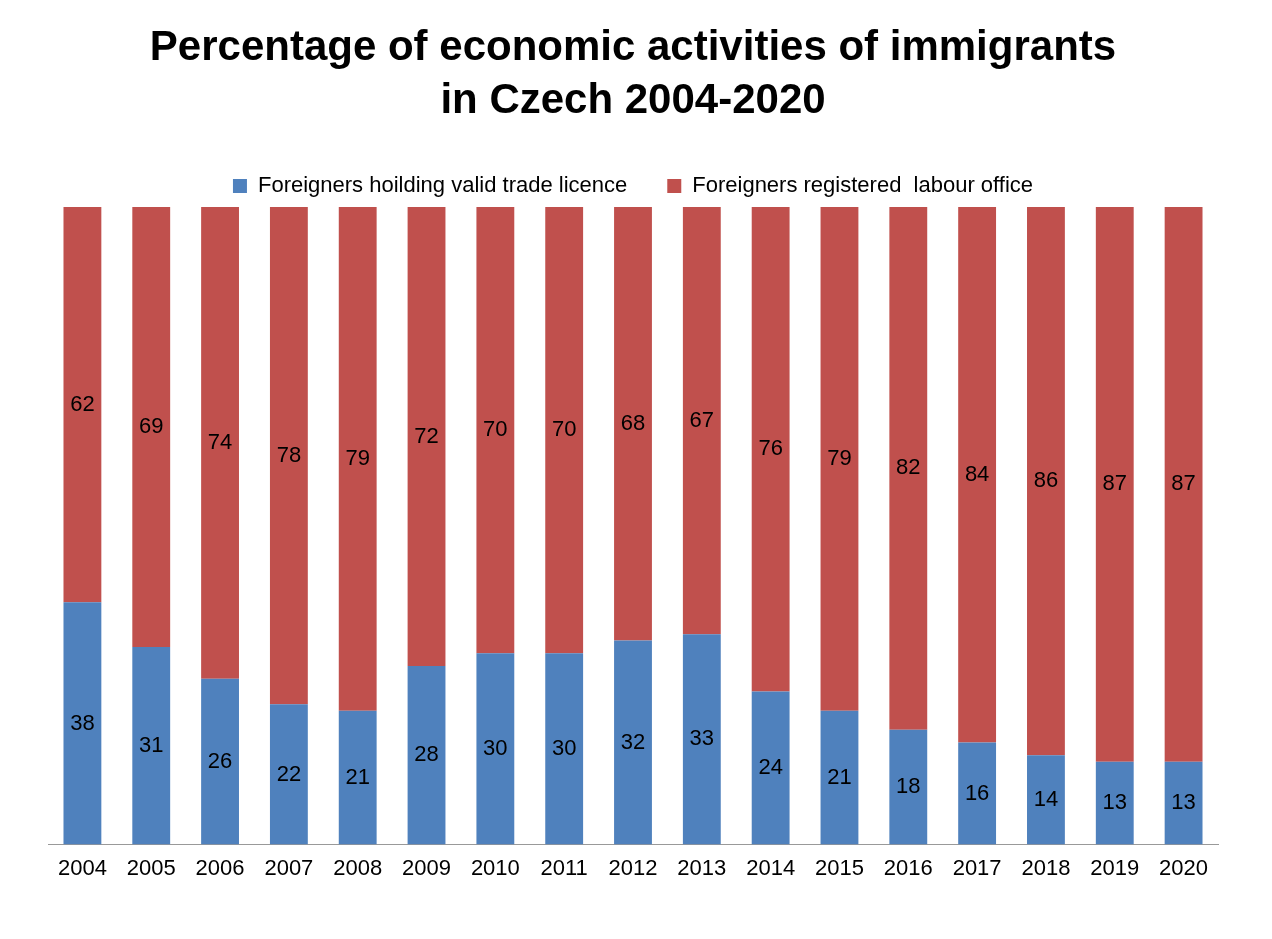  What do you see at coordinates (633, 72) in the screenshot?
I see `chart-title: Percentage of economic activities of immigrants in Czech 2004-2020` at bounding box center [633, 72].